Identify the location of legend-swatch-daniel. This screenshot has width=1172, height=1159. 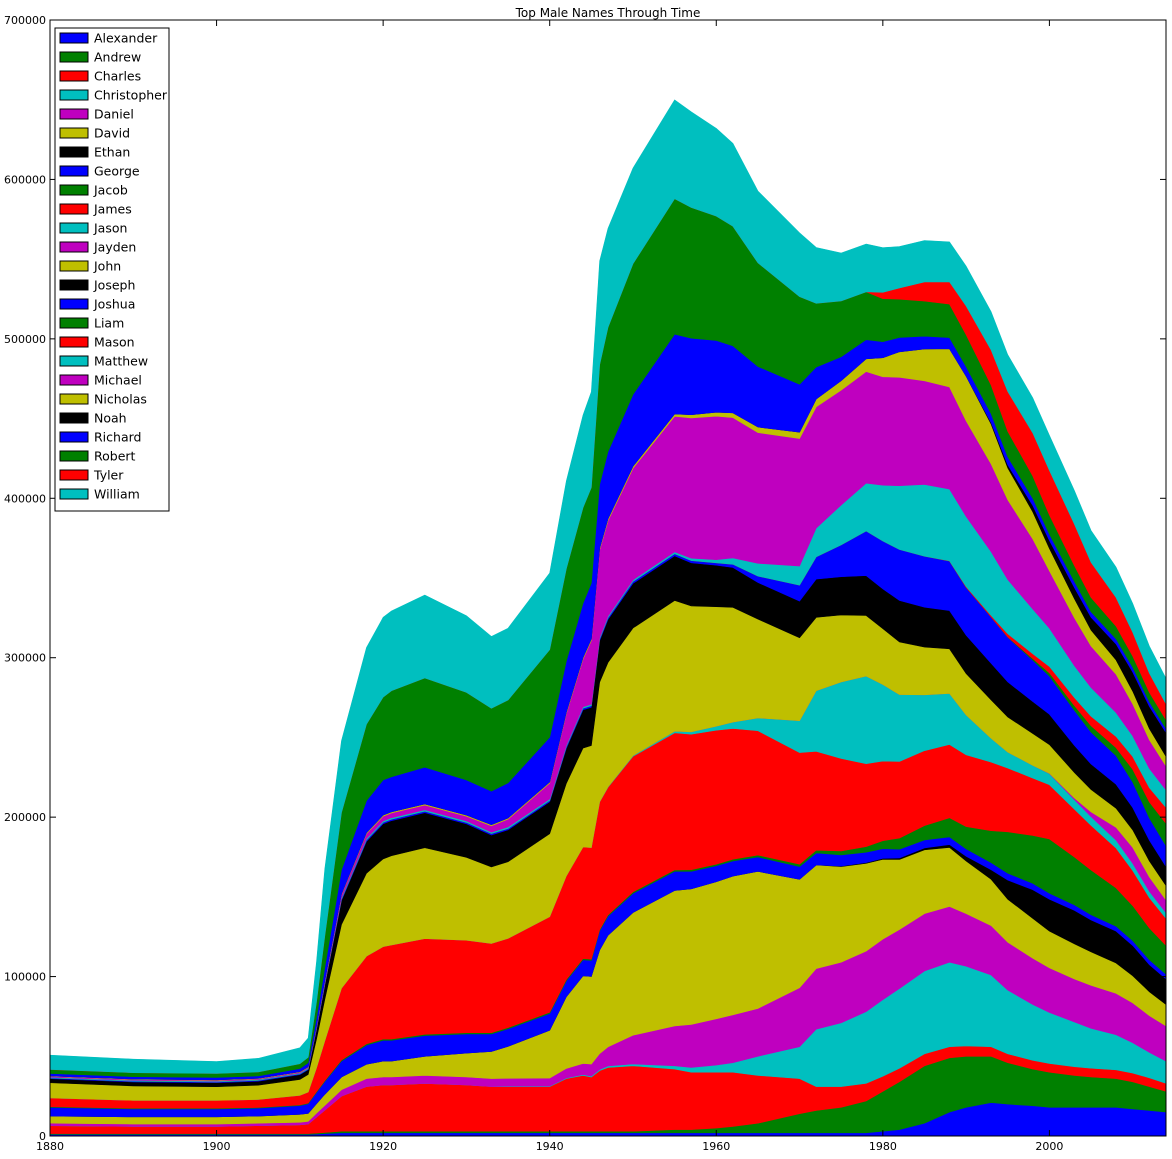
(74, 114).